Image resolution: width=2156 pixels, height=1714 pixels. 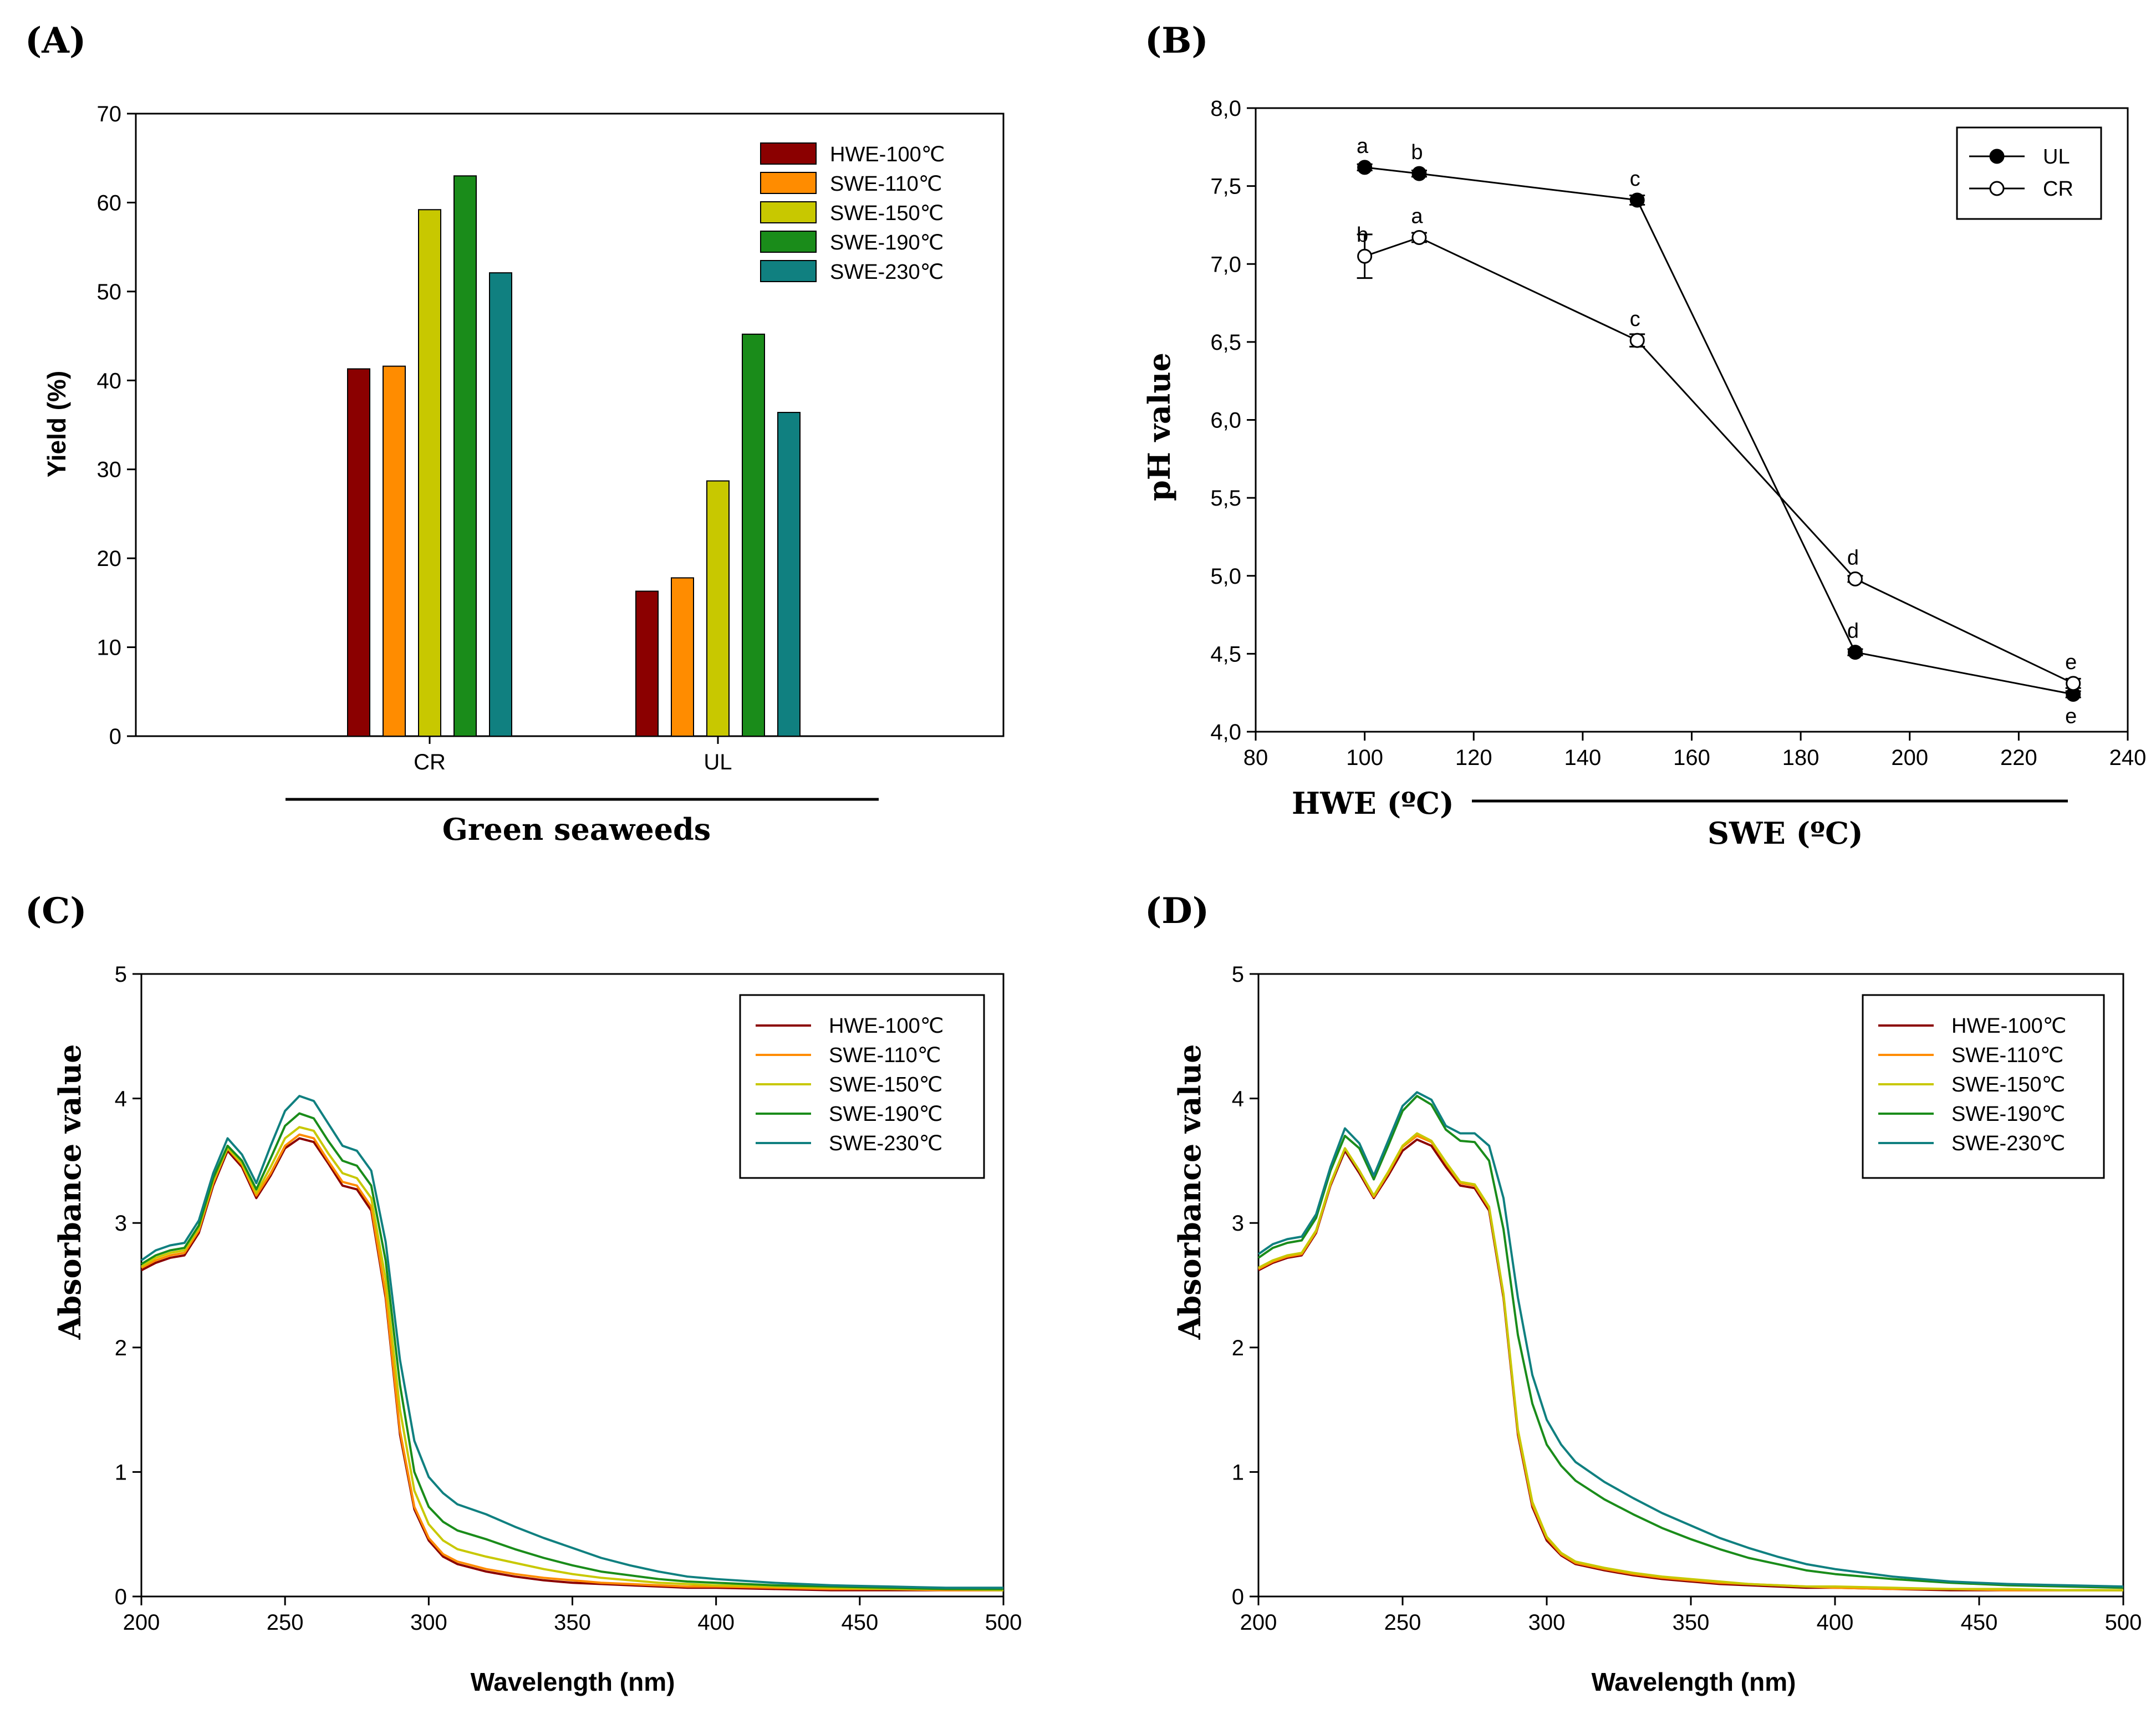 I want to click on chart-b-xlabel-hwe: HWE (ºC), so click(x=1373, y=803).